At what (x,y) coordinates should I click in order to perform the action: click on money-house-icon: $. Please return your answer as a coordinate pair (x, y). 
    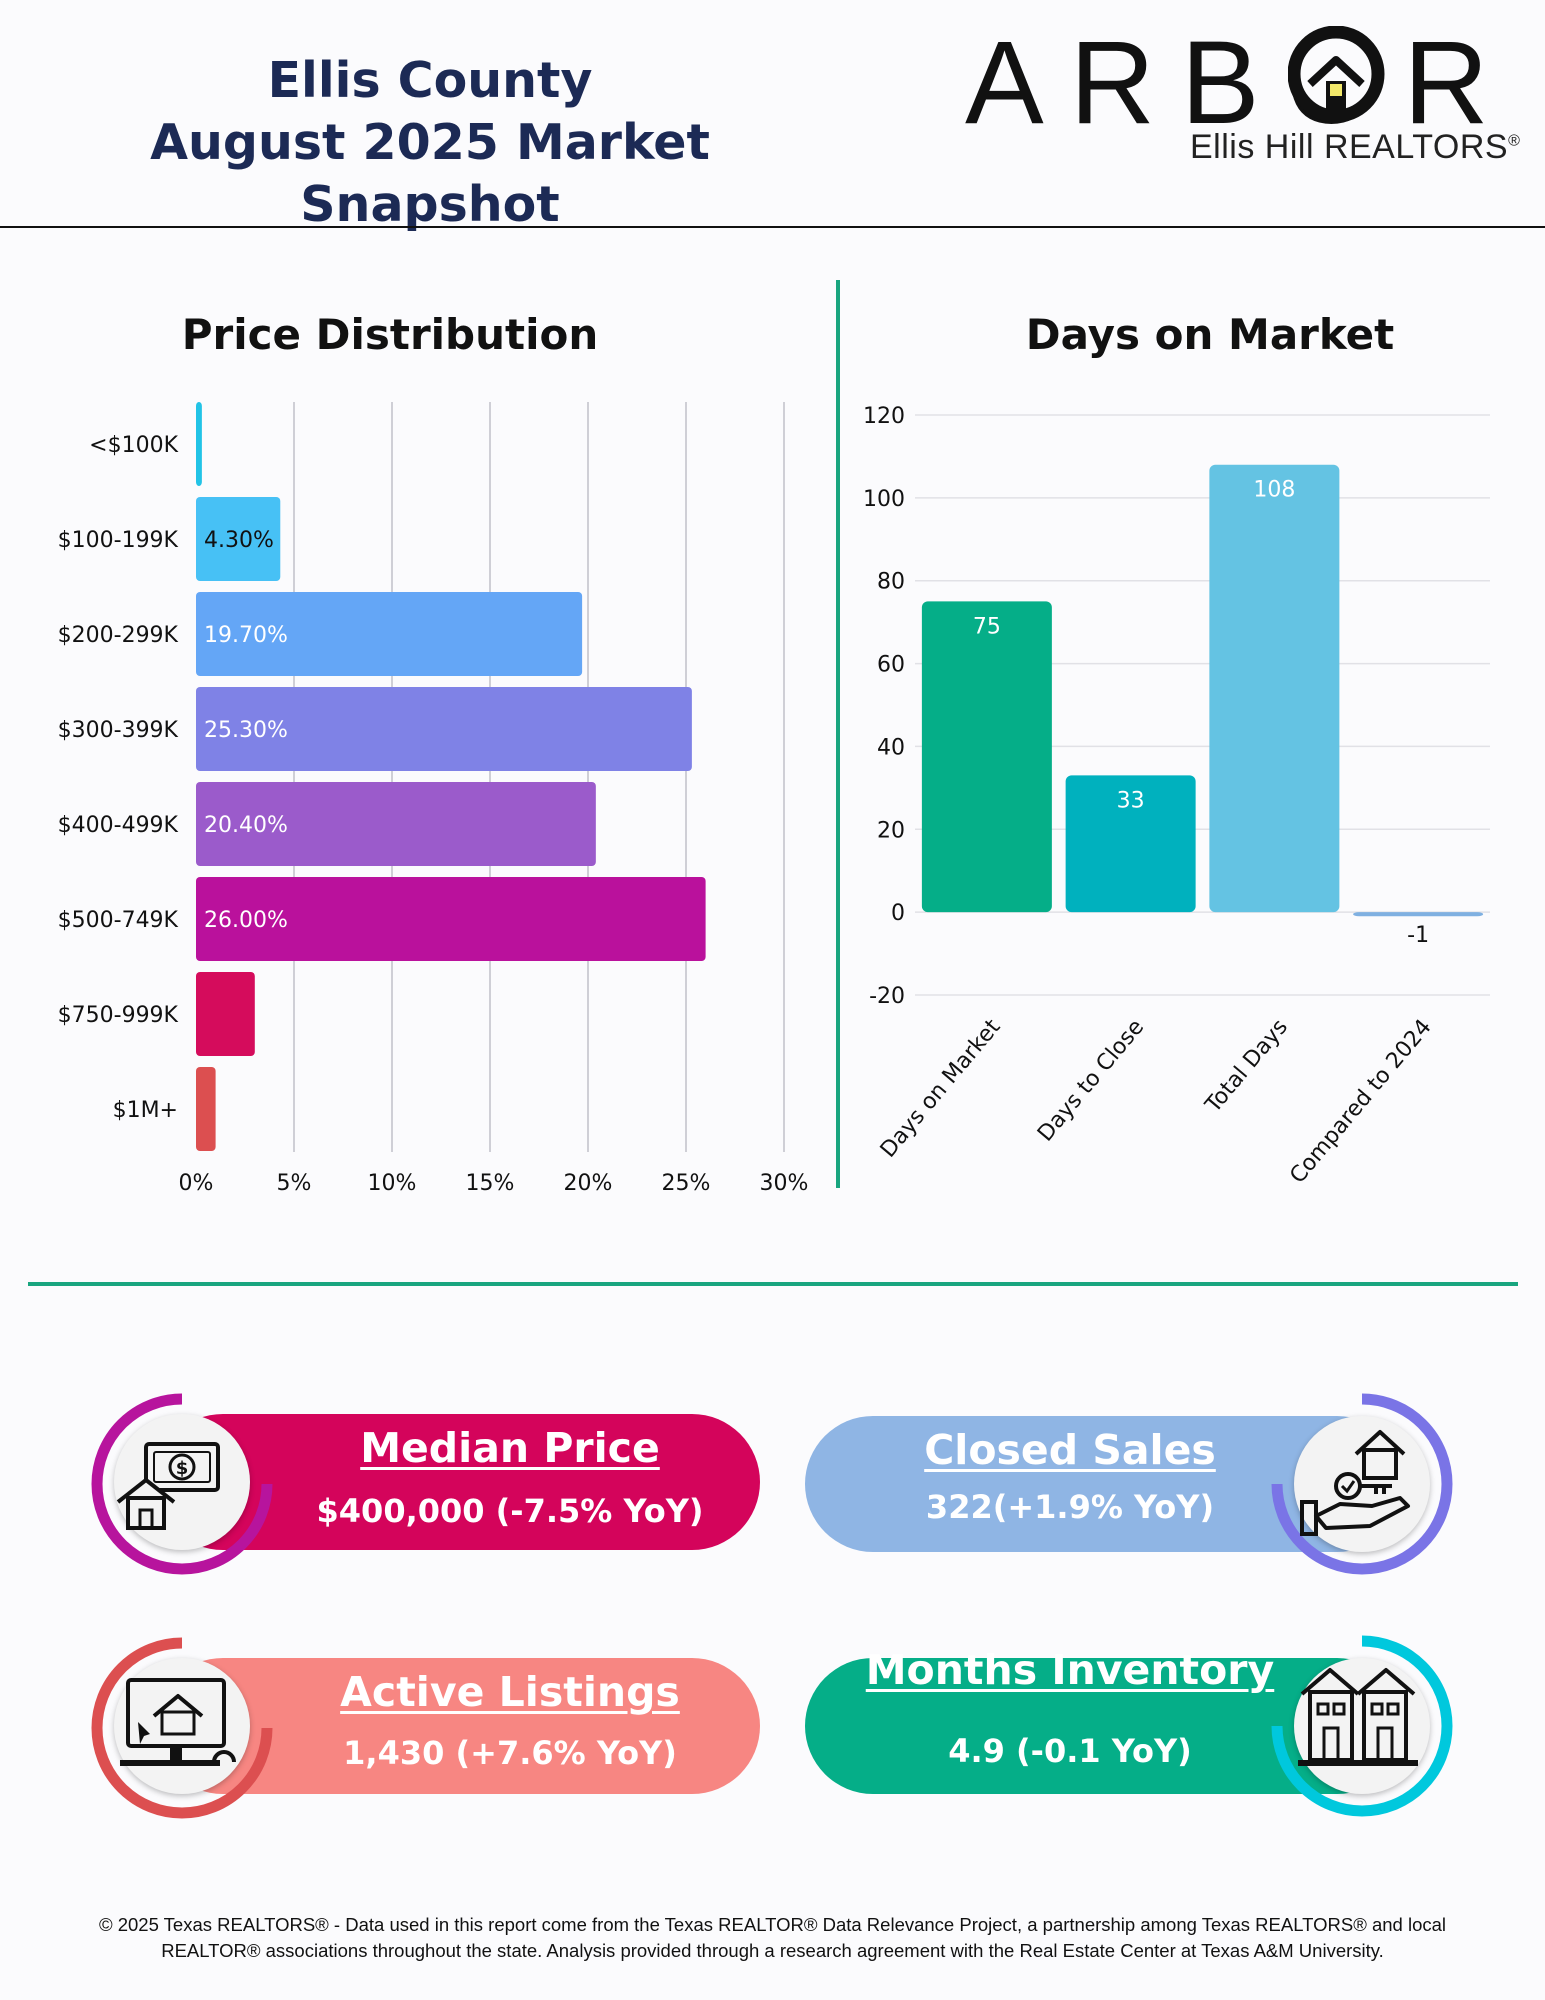
    Looking at the image, I should click on (168, 1486).